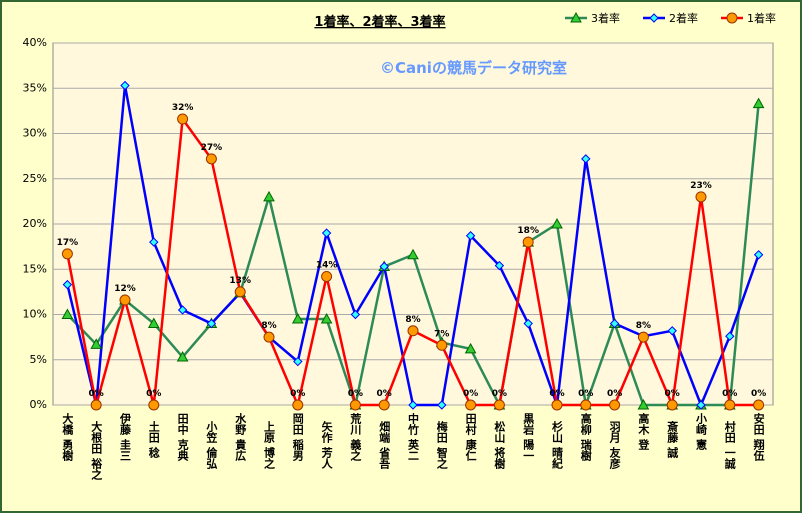  What do you see at coordinates (212, 445) in the screenshot?
I see `x-tick-label: 小笠 倫弘` at bounding box center [212, 445].